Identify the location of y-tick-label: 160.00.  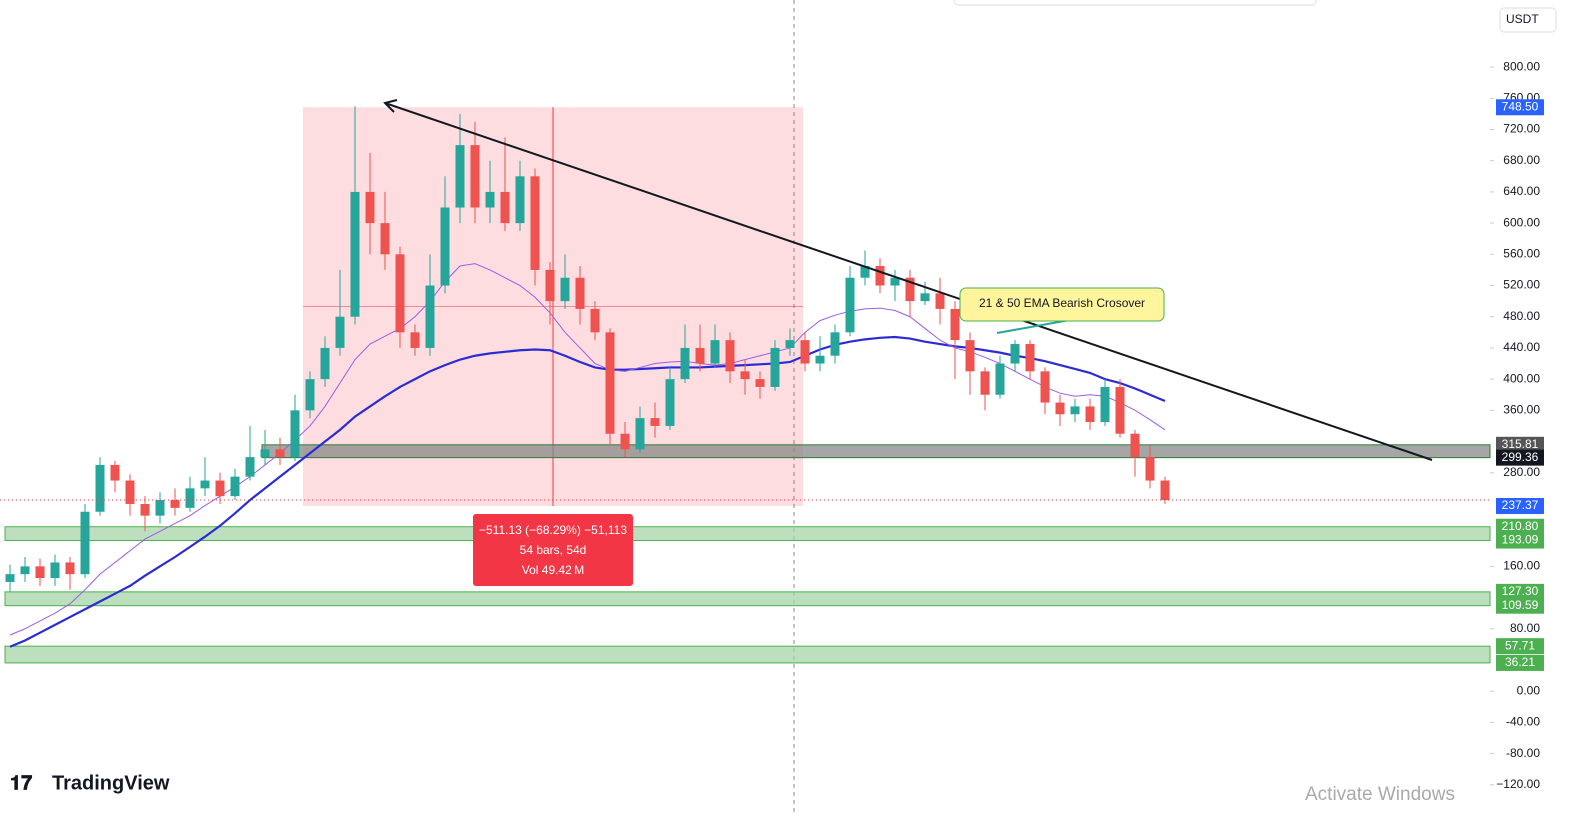
(1521, 566).